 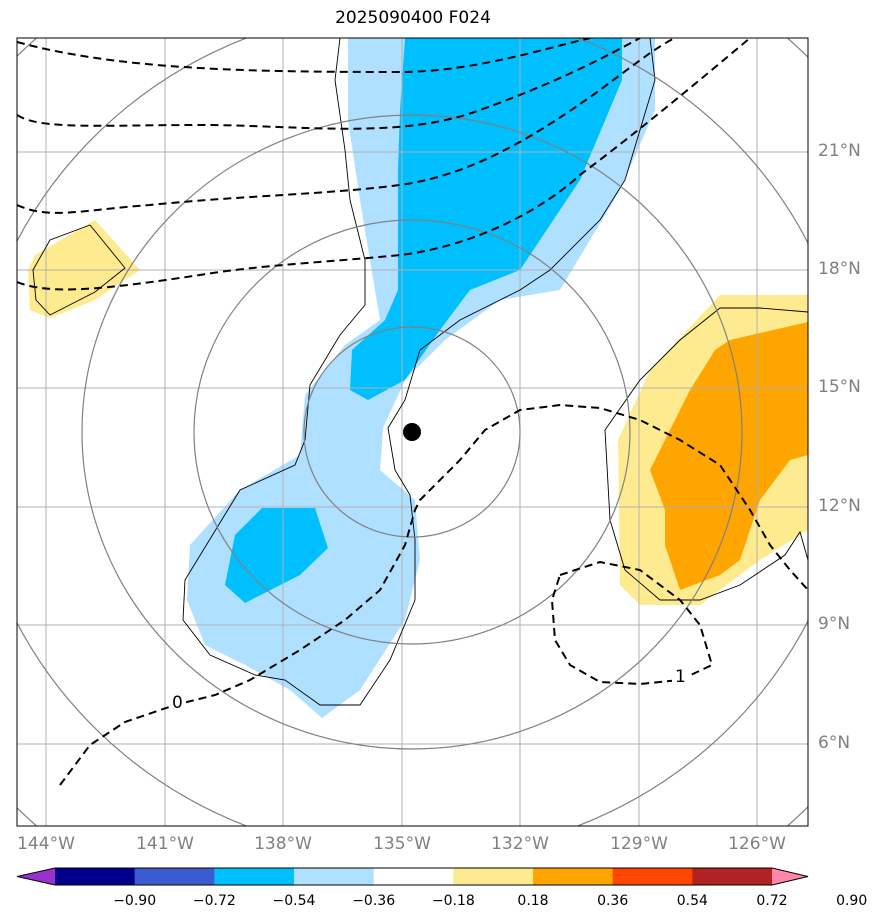 I want to click on colorbar-tick-label: 0.54, so click(x=692, y=901).